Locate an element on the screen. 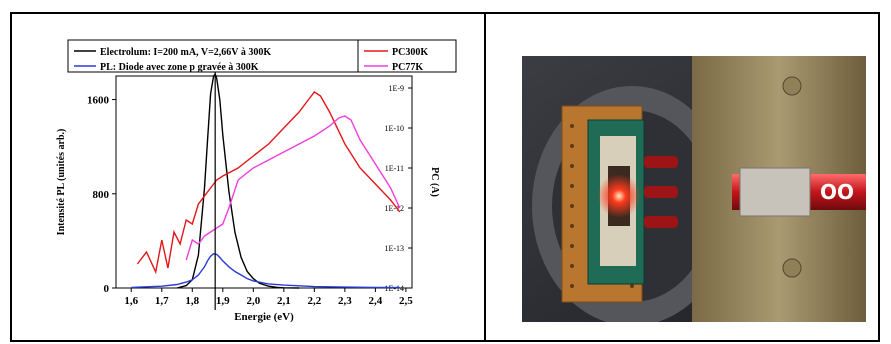 This screenshot has width=891, height=344. y-right-tick-label: 1E-11 is located at coordinates (394, 168).